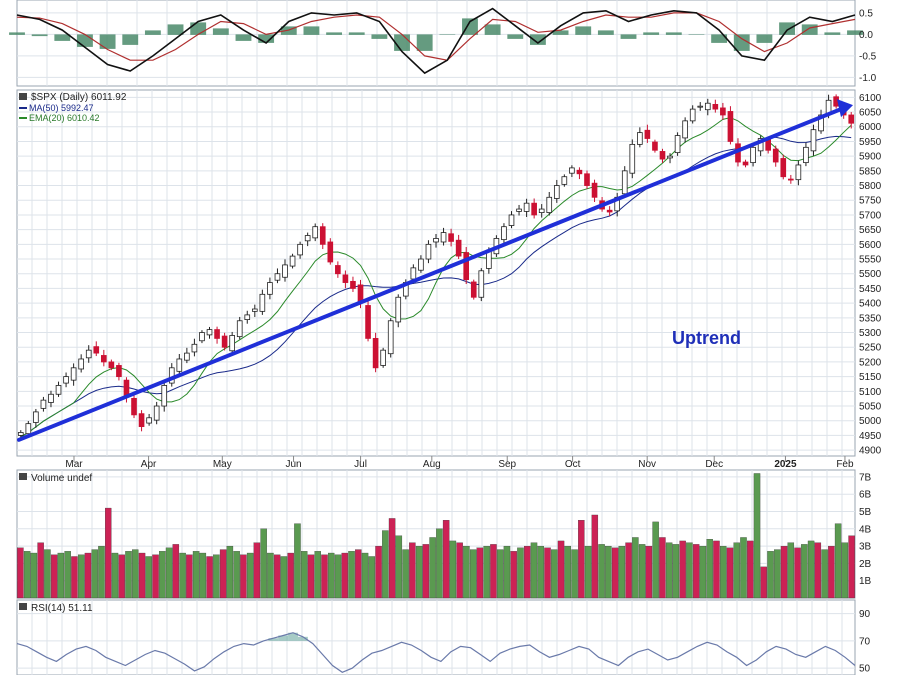 This screenshot has height=675, width=900. What do you see at coordinates (79, 97) in the screenshot?
I see `price-title: $SPX (Daily) 6011.92` at bounding box center [79, 97].